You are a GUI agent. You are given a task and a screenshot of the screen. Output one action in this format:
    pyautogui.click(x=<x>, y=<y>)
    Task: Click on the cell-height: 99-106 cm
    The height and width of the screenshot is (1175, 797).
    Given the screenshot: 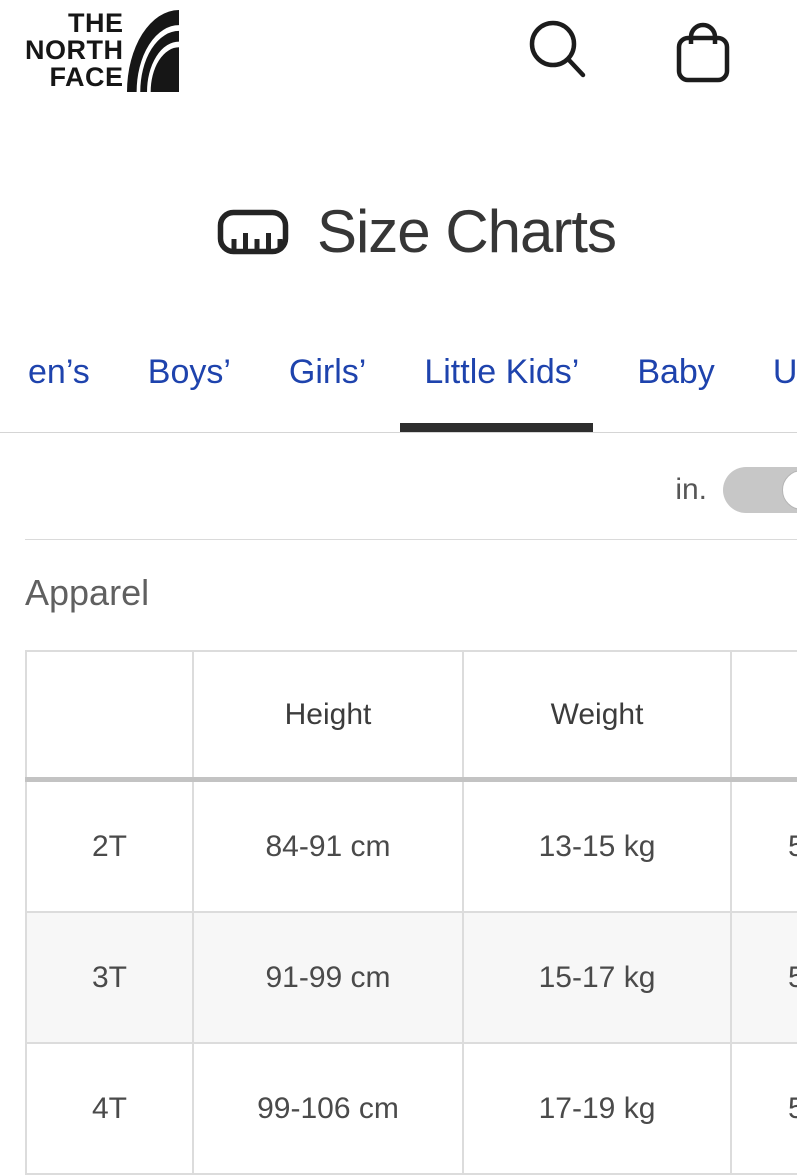 What is the action you would take?
    pyautogui.click(x=328, y=1108)
    